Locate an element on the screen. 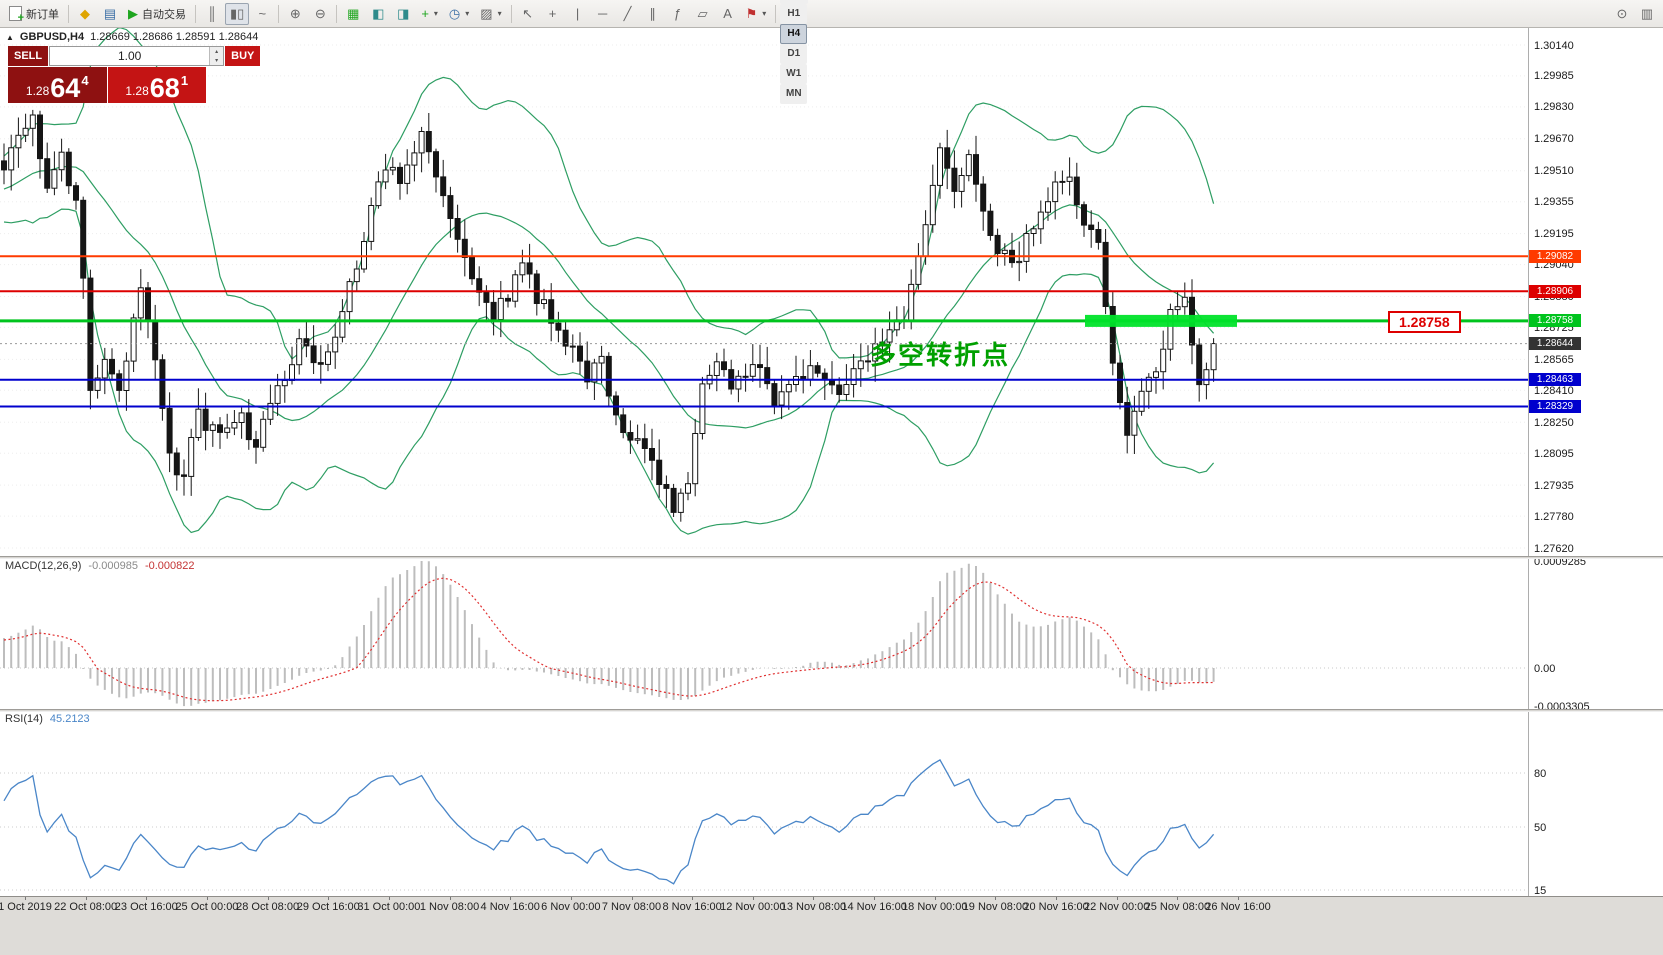 The width and height of the screenshot is (1663, 955). symbol-name: GBPUSD,H4 is located at coordinates (52, 37).